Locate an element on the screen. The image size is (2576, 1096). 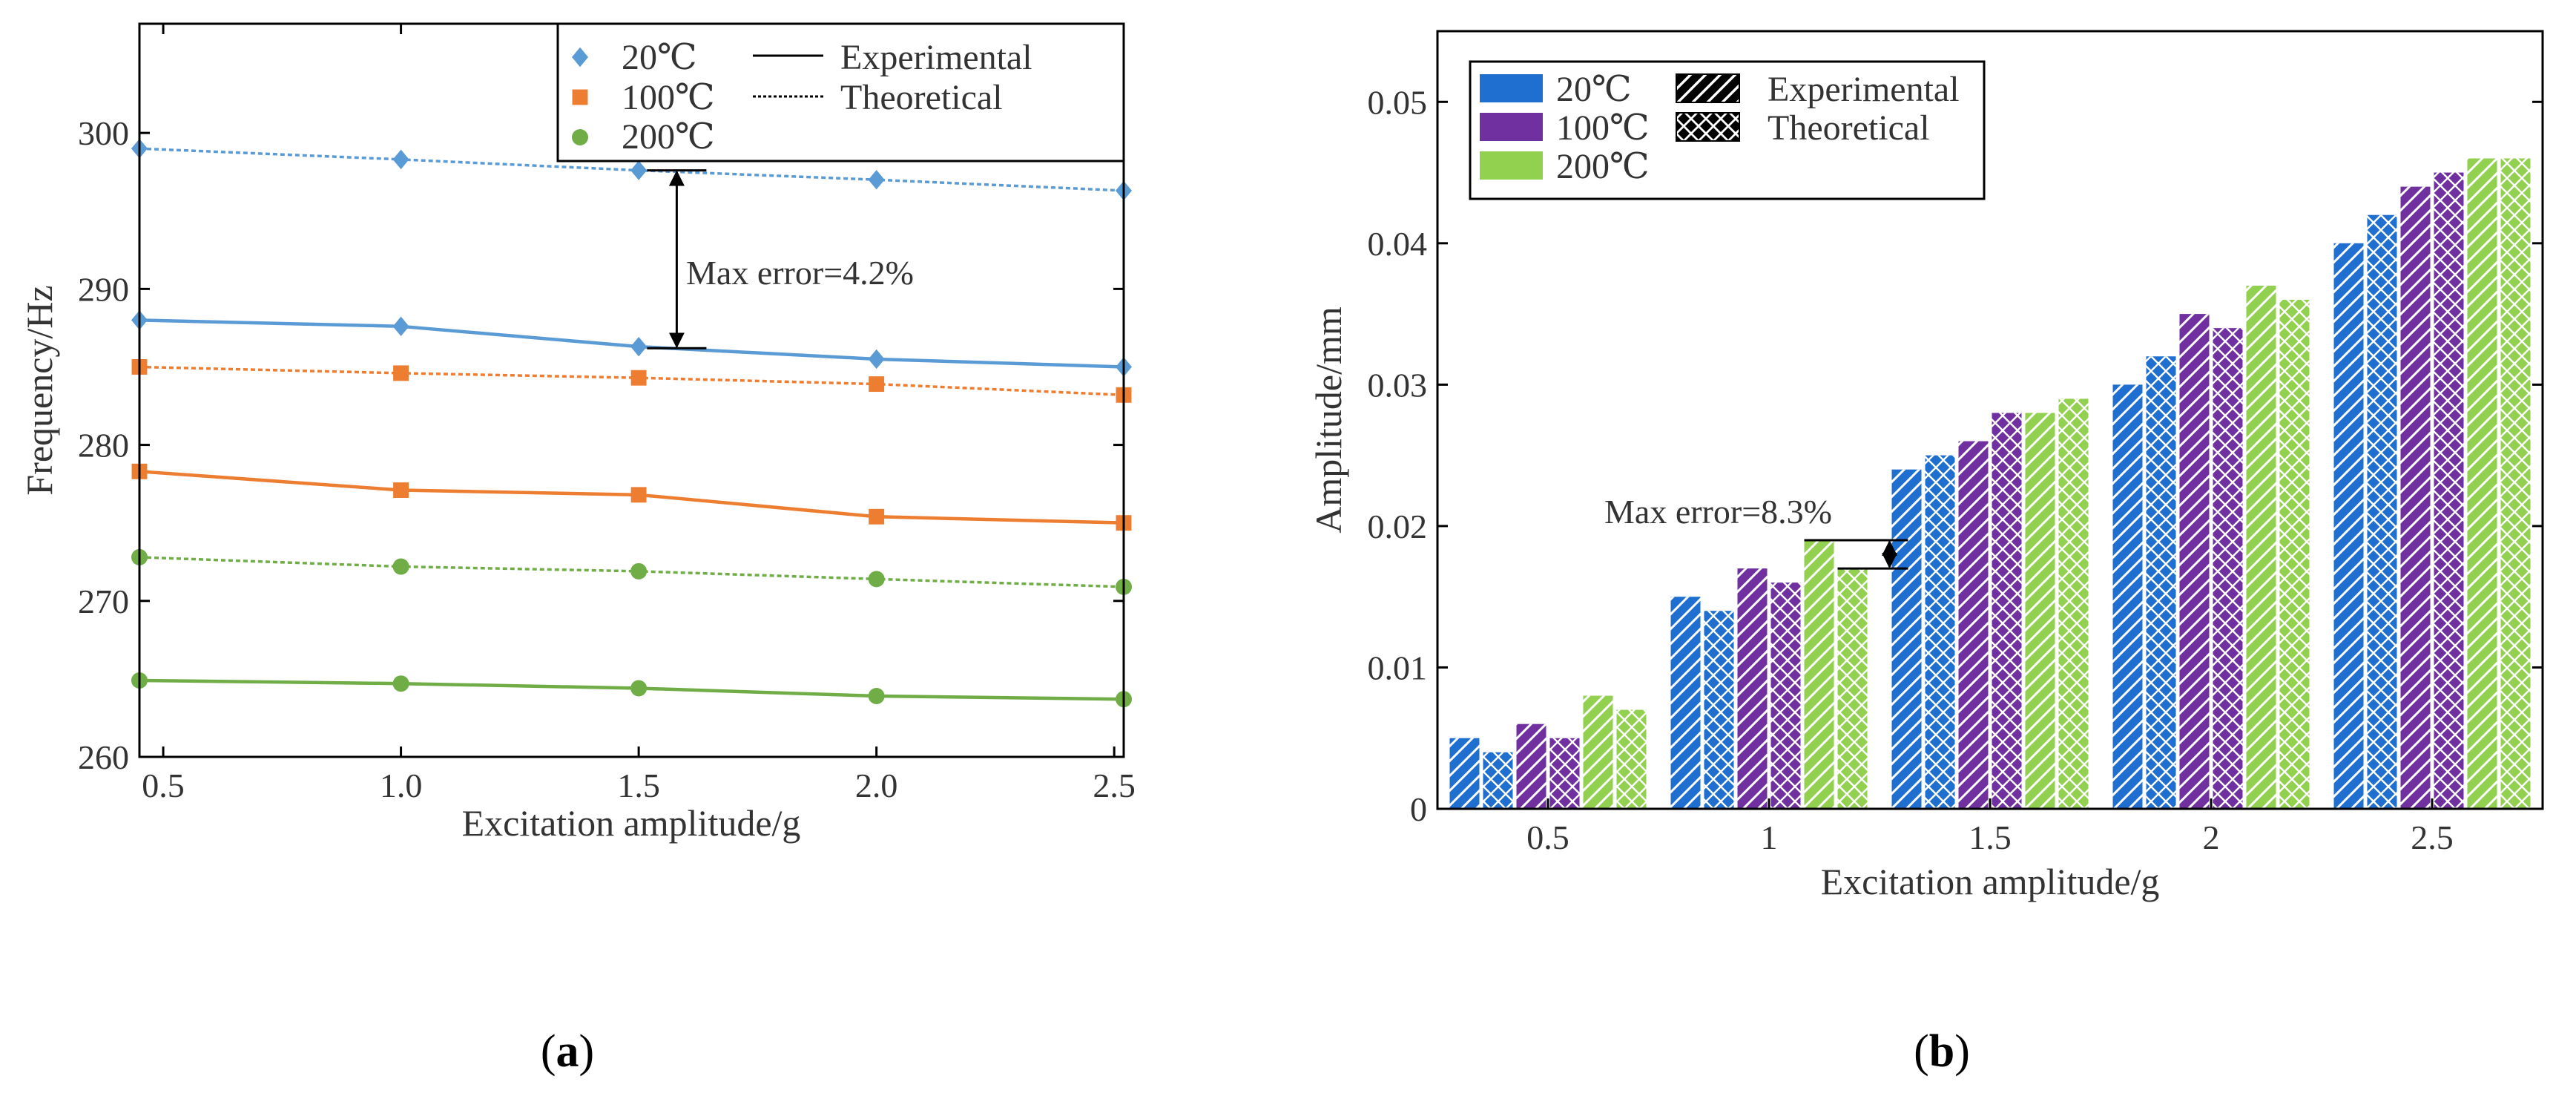
chart-a-legend: 20℃ 100℃ 200℃ Experimental Theoretical is located at coordinates (840, 92).